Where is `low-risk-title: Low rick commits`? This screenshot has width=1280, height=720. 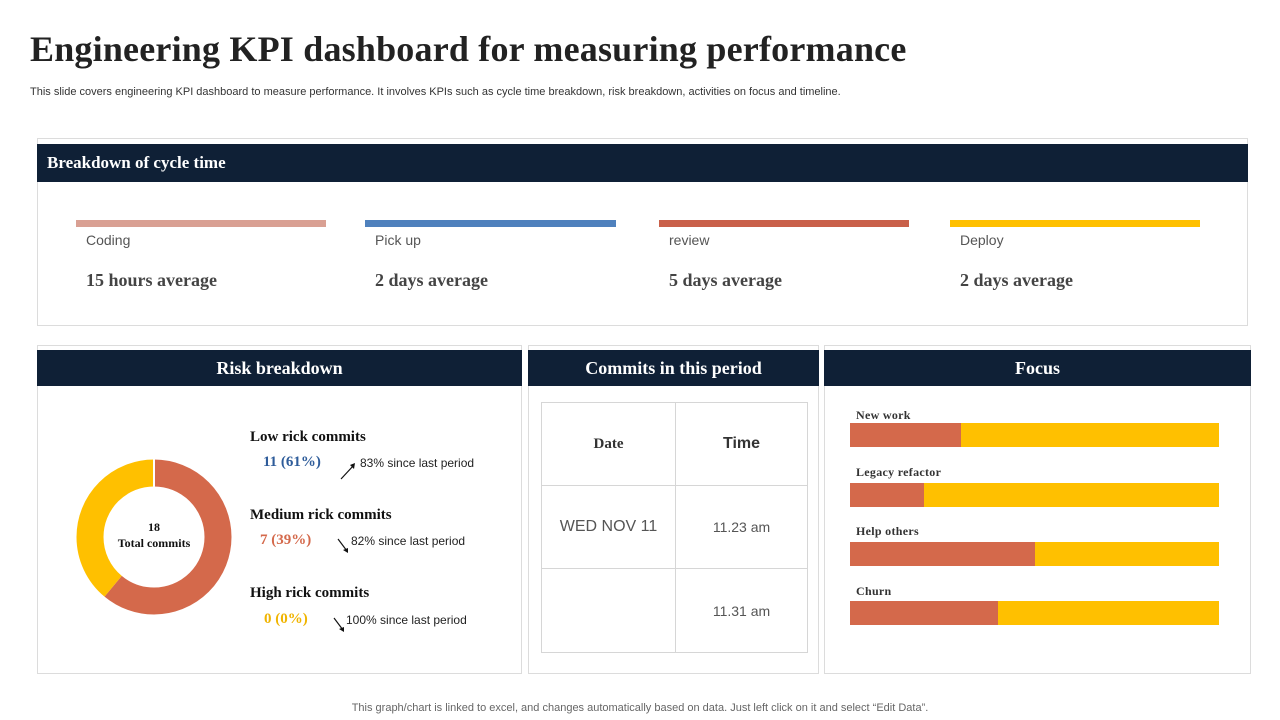 low-risk-title: Low rick commits is located at coordinates (308, 437).